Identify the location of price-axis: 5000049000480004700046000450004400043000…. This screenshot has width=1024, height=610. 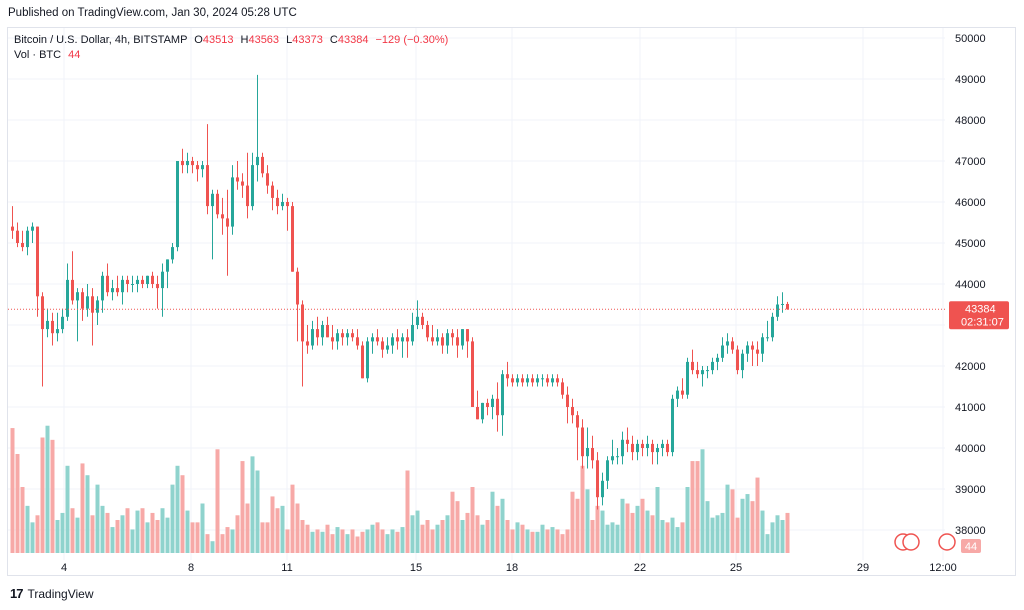
(970, 285).